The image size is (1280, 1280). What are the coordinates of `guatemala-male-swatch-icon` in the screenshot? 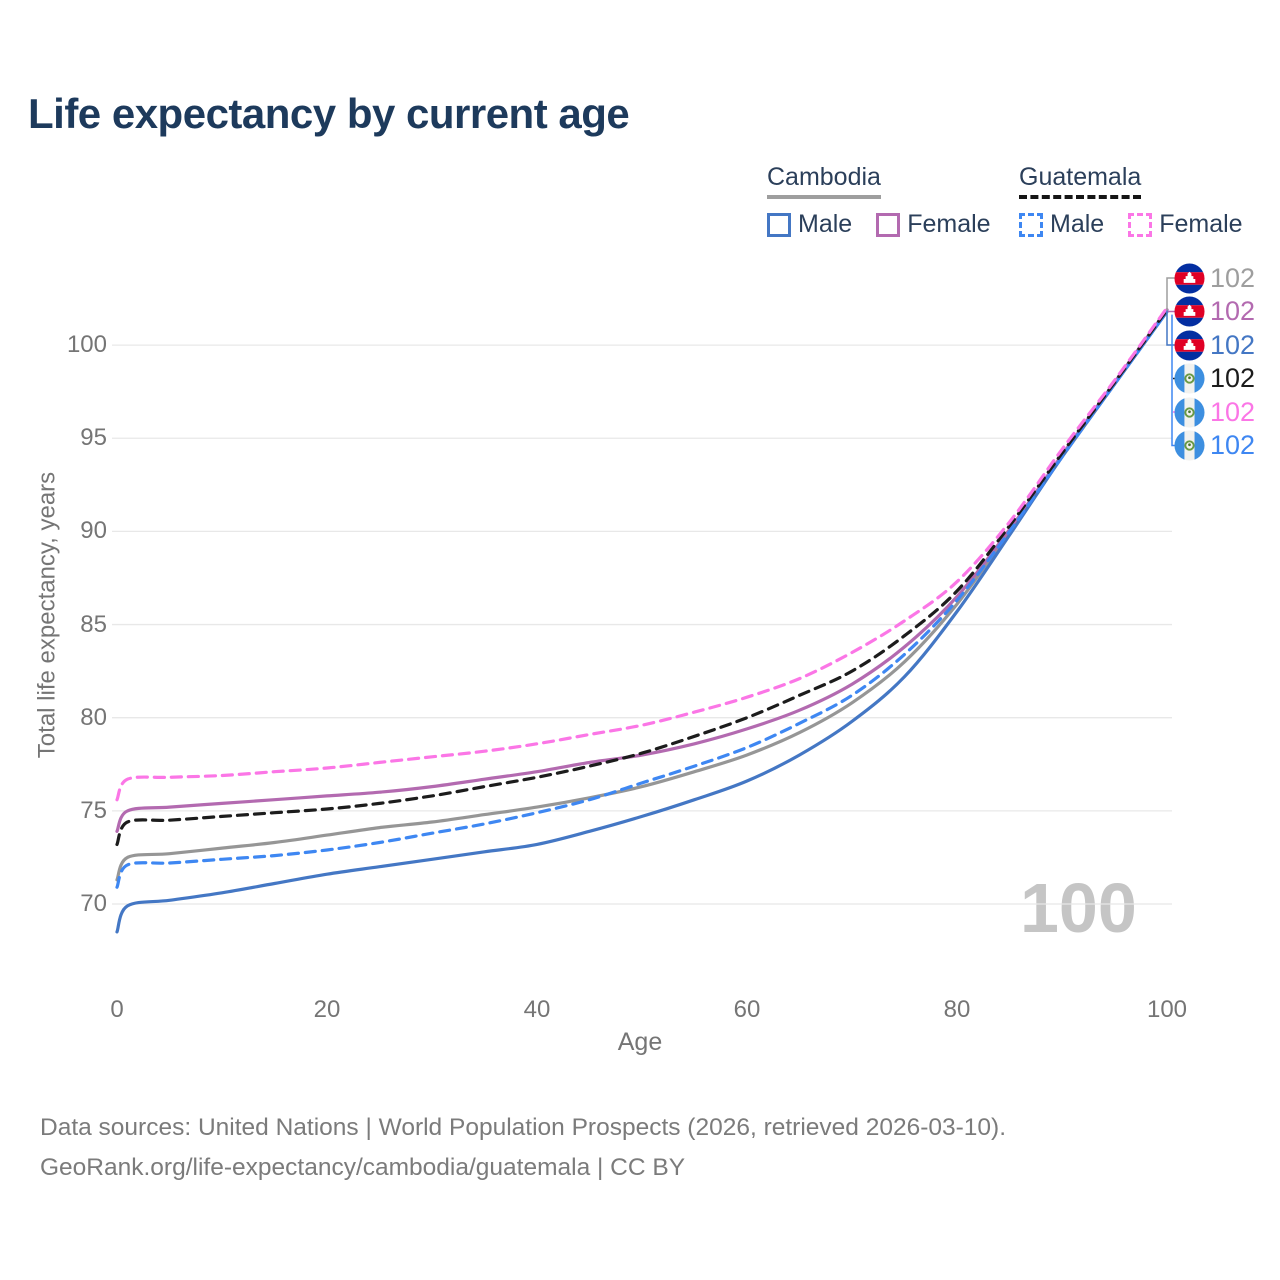 It's located at (1031, 224).